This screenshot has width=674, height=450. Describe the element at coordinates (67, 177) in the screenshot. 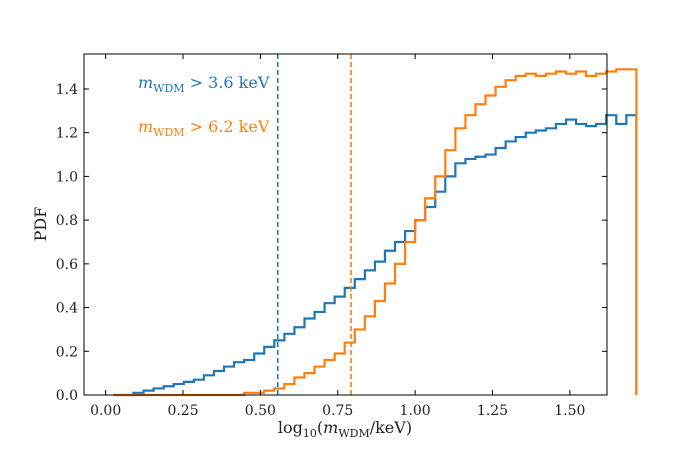

I see `y-tick-label: 1.0` at that location.